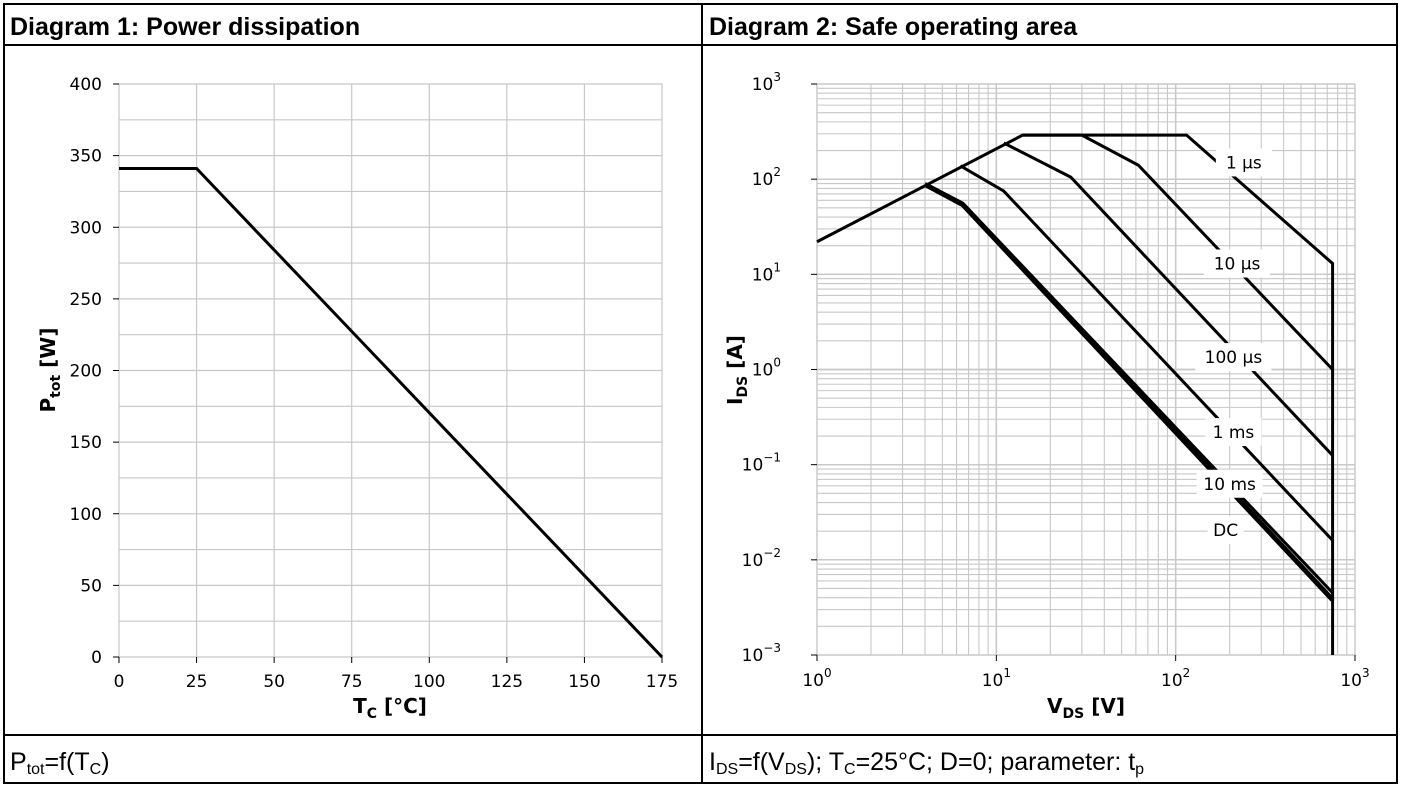 This screenshot has height=790, width=1406. What do you see at coordinates (584, 682) in the screenshot?
I see `x-tick-label: 150` at bounding box center [584, 682].